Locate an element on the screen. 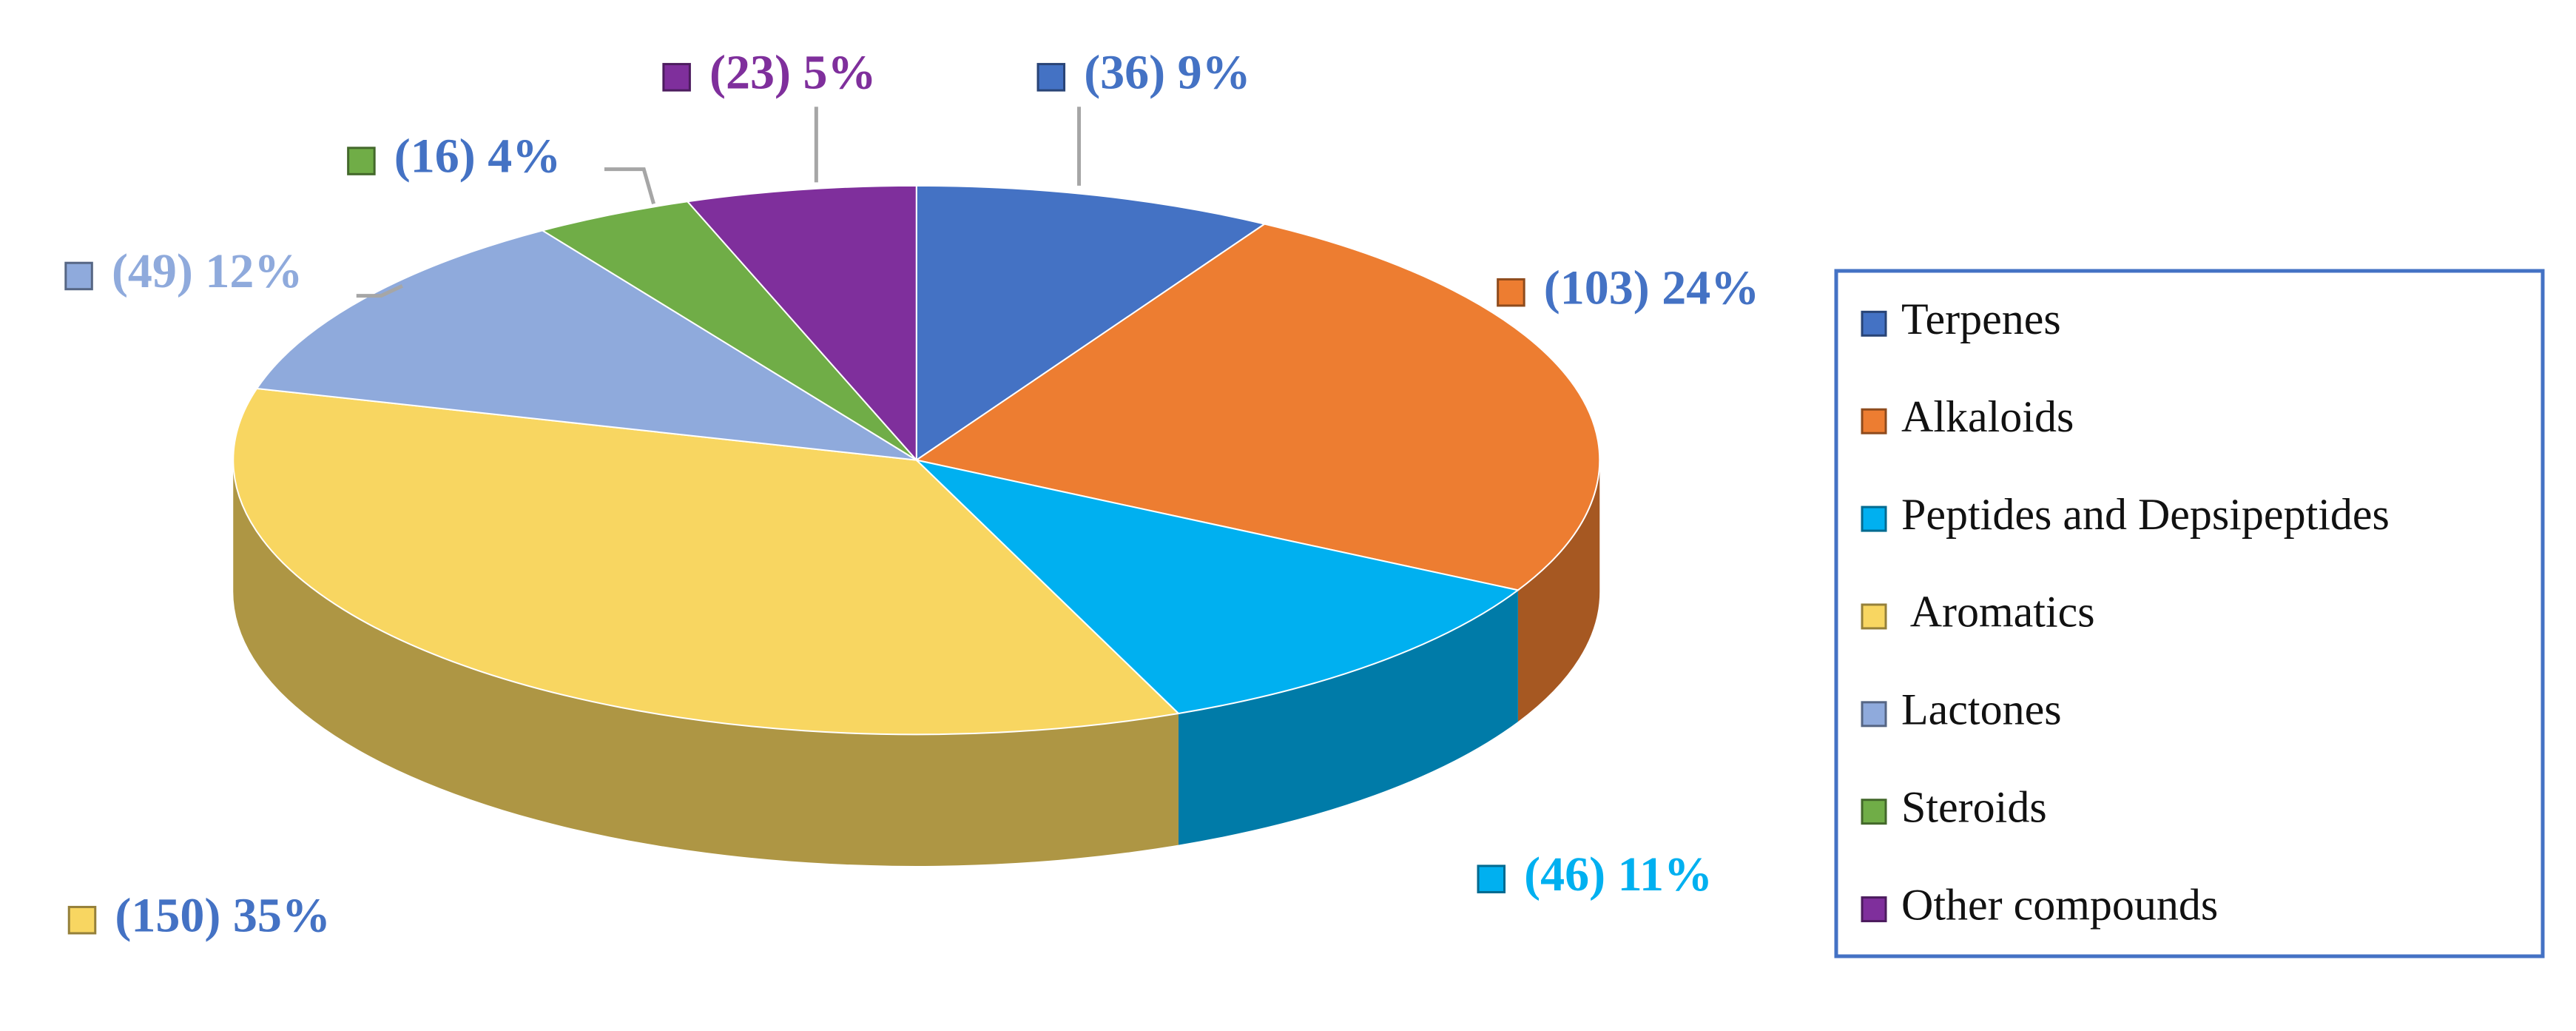 This screenshot has width=2576, height=1031. value-label: (49) 12% is located at coordinates (207, 271).